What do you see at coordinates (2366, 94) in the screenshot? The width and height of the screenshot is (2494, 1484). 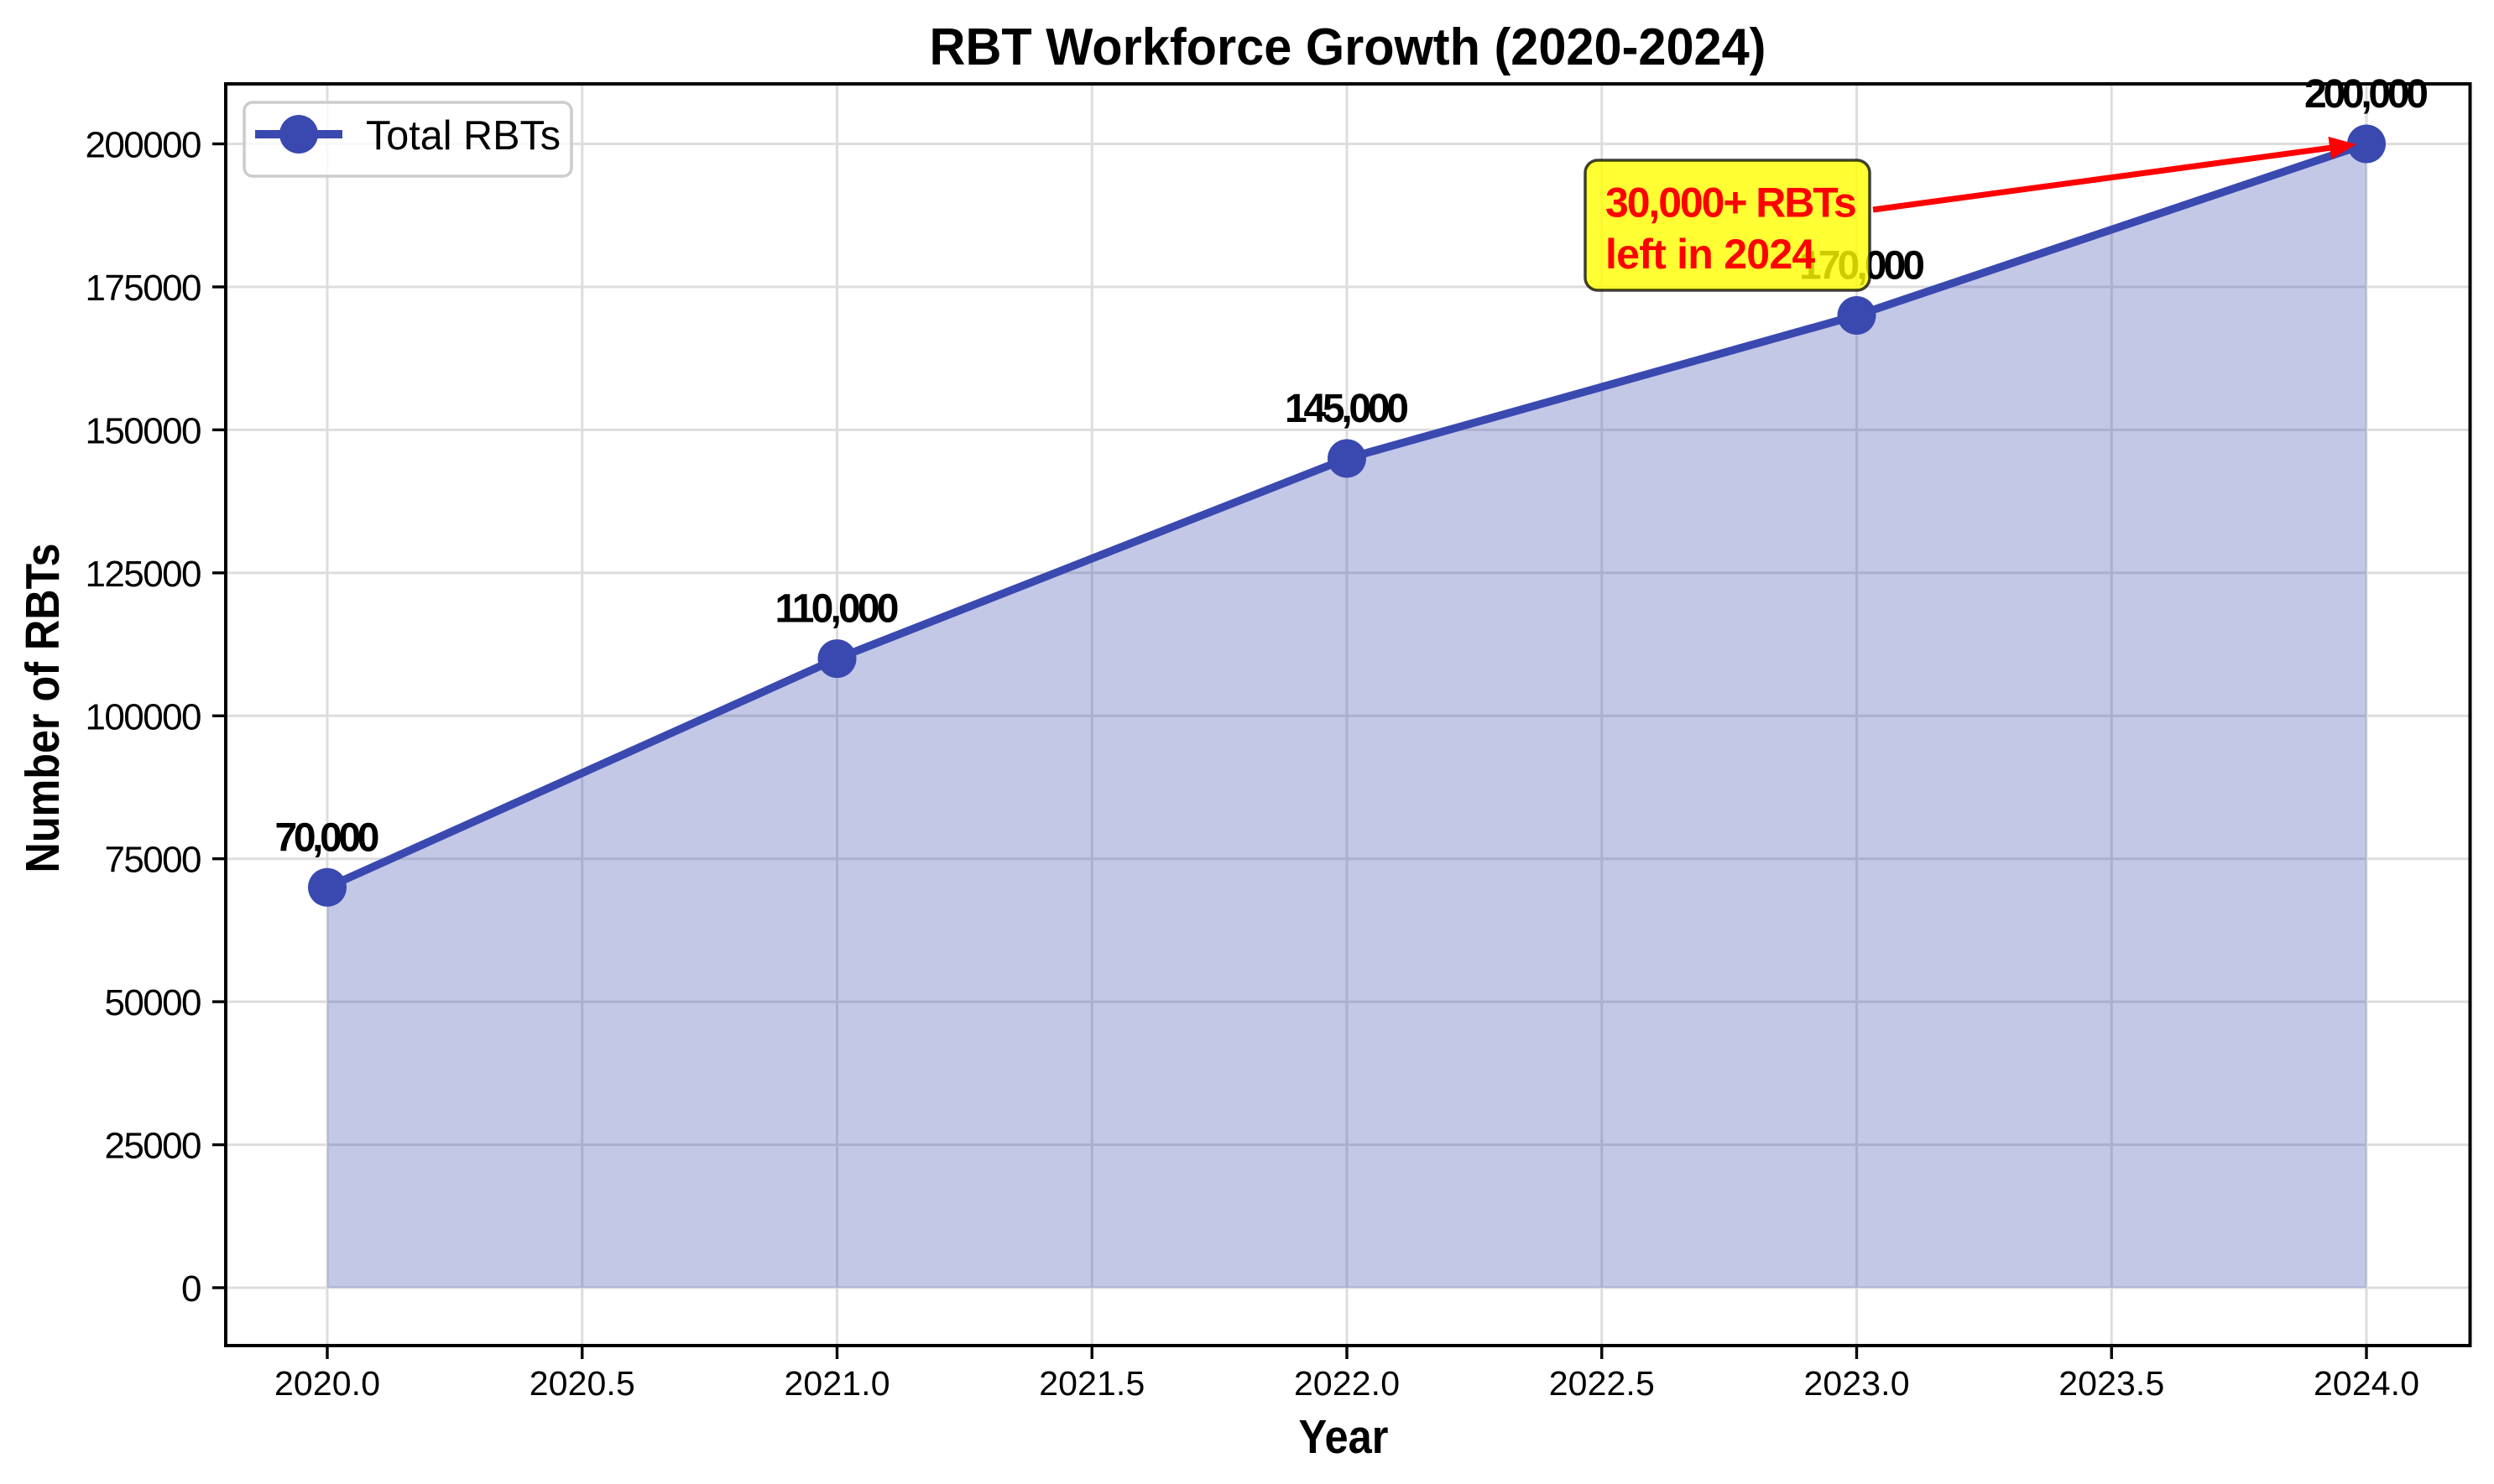 I see `svg-text: 200,000` at bounding box center [2366, 94].